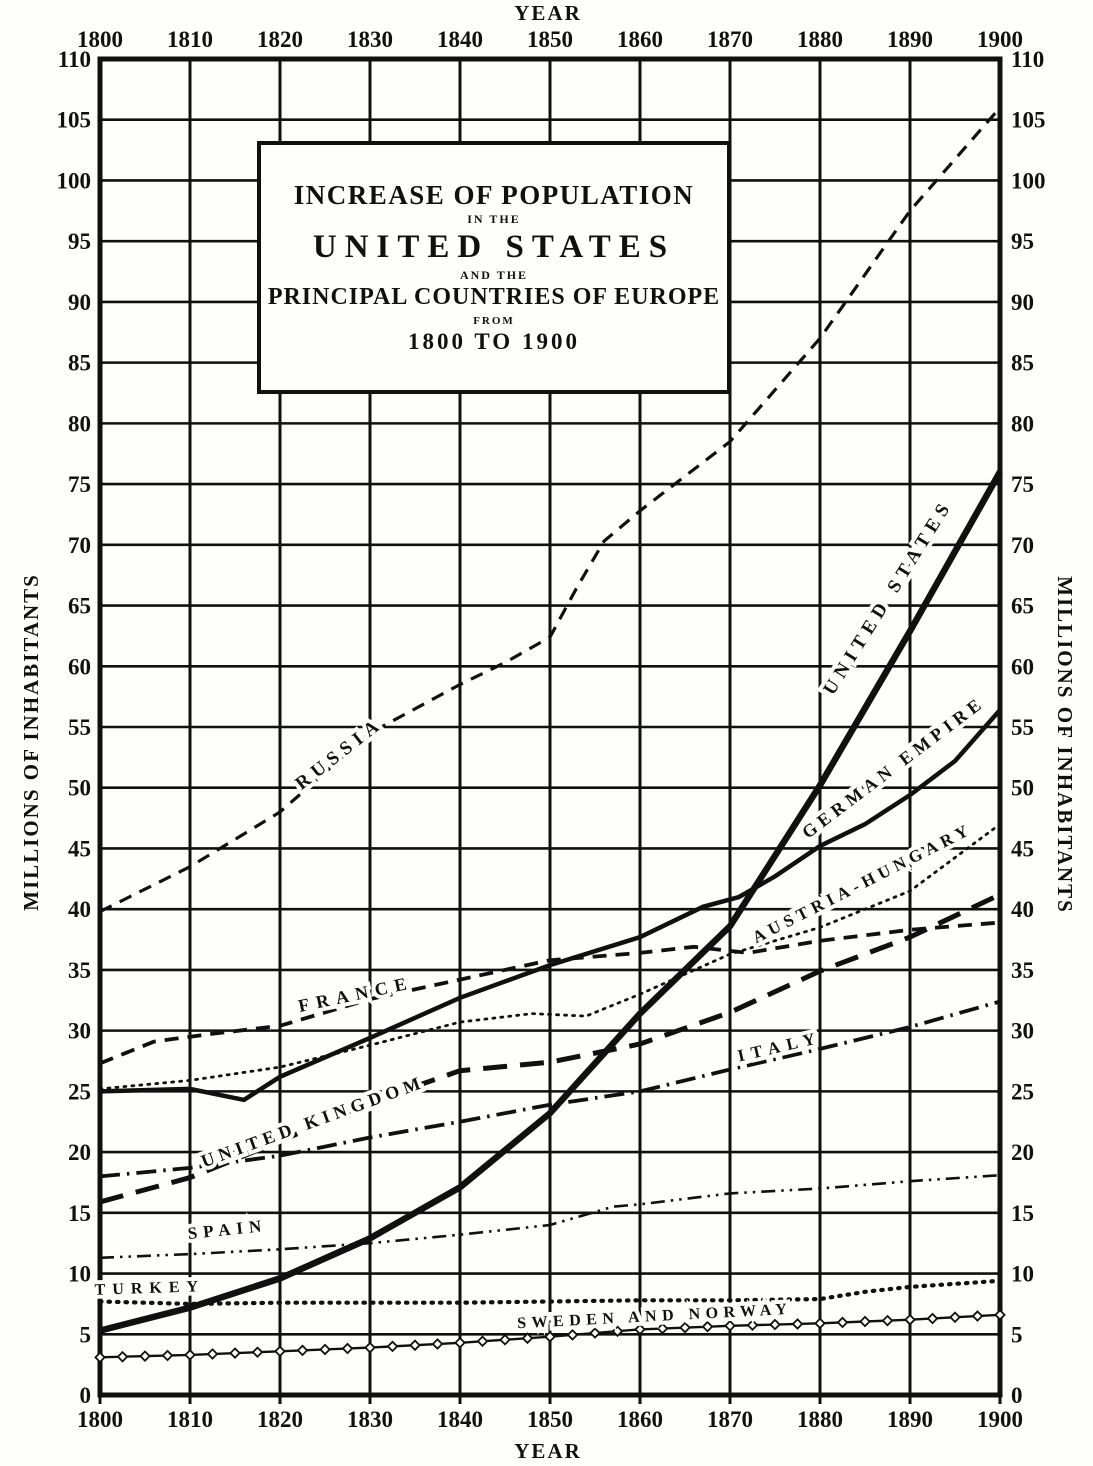 The height and width of the screenshot is (1466, 1093). Describe the element at coordinates (494, 246) in the screenshot. I see `title-line-3: UNITED STATES` at that location.